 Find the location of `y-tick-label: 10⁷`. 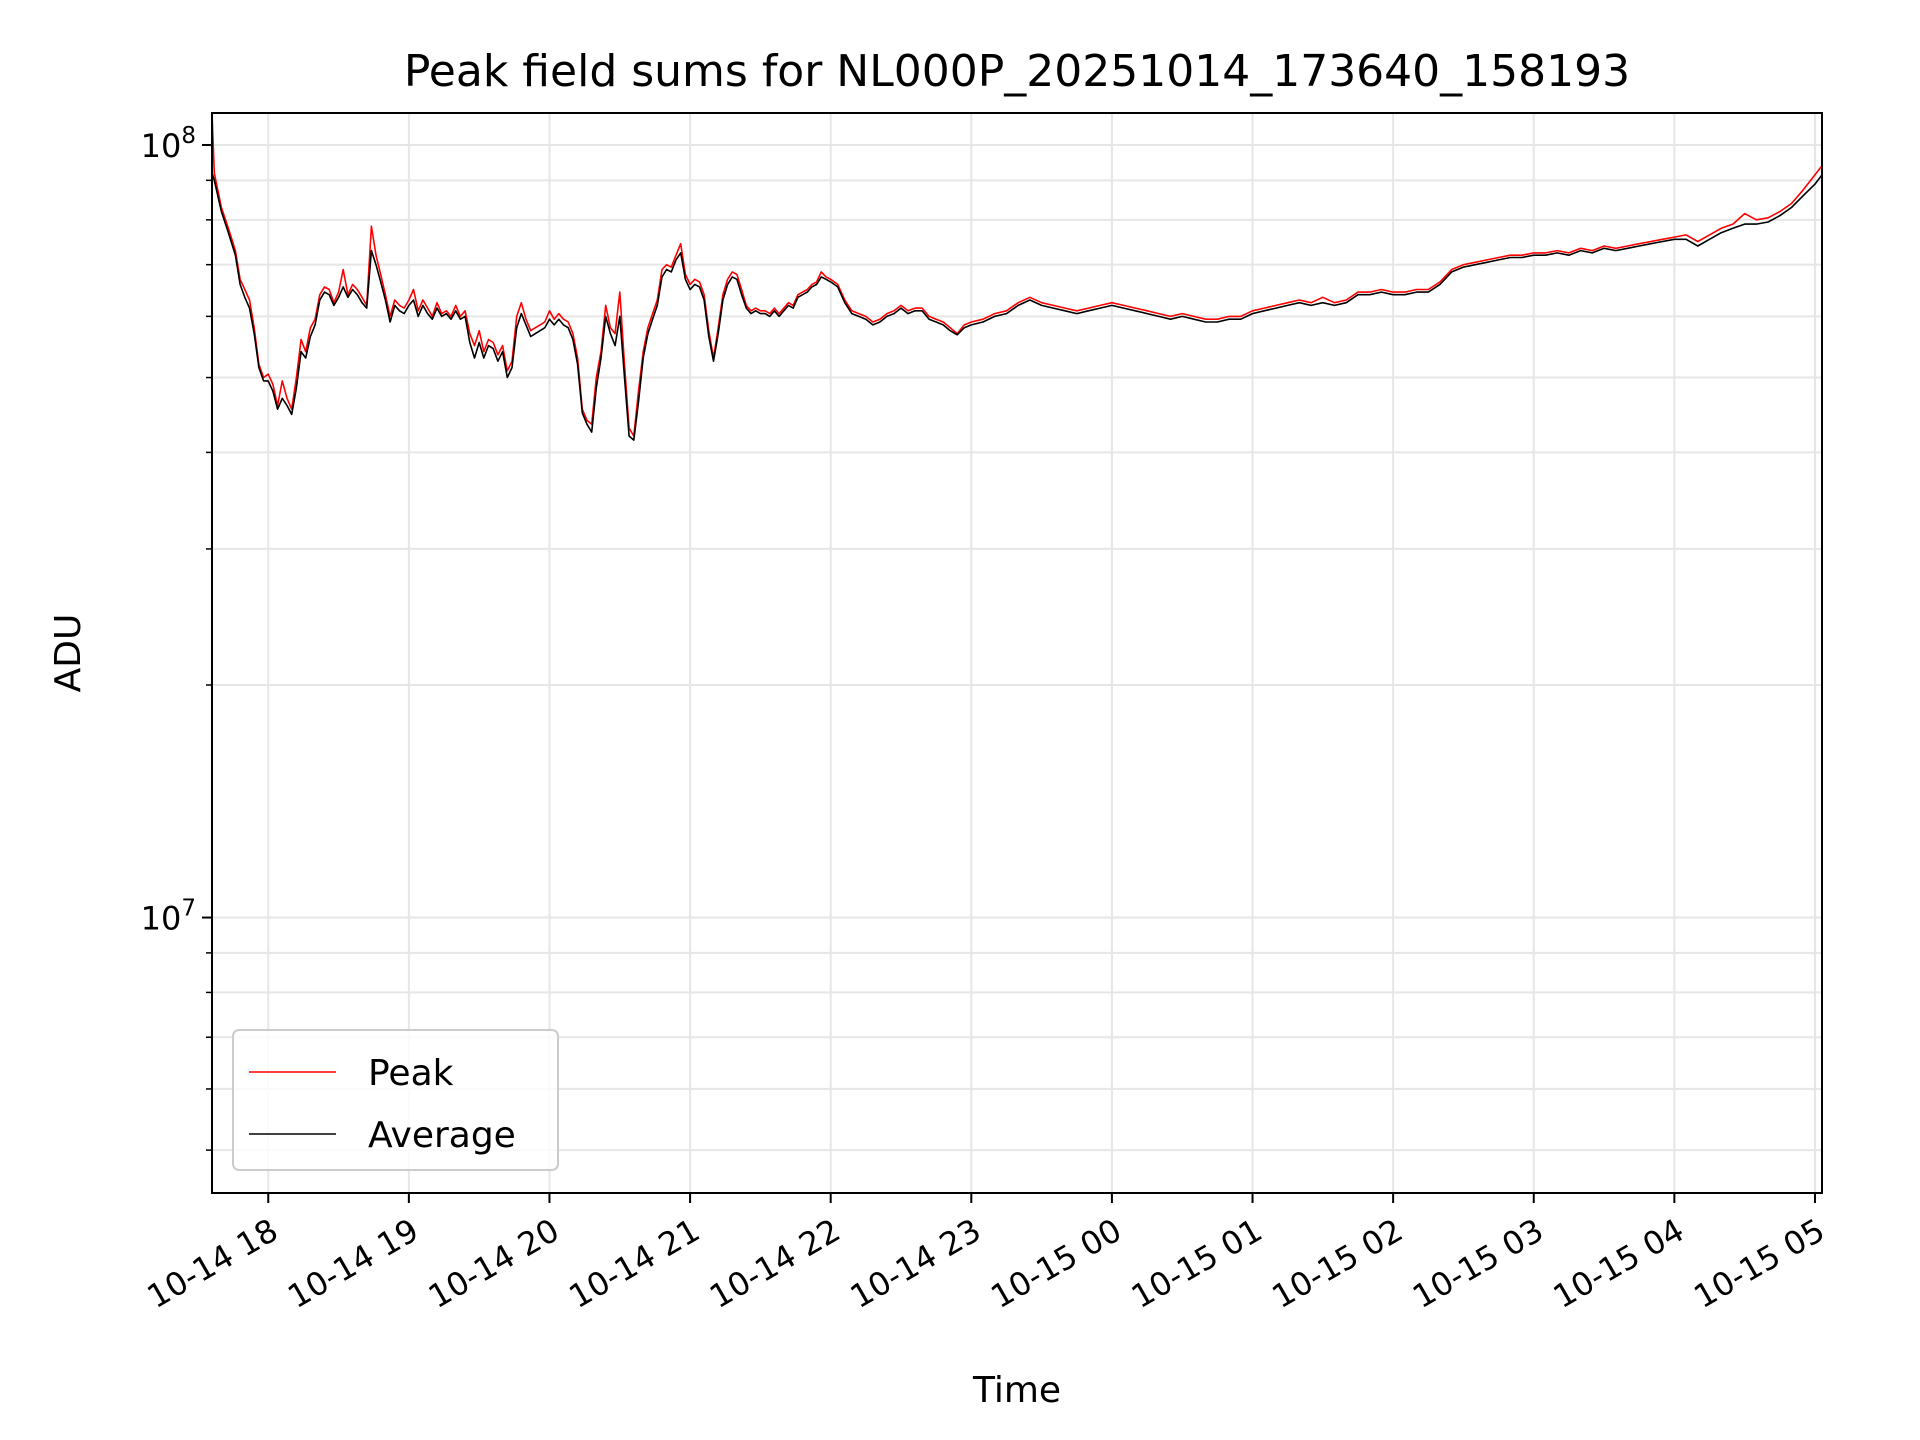

y-tick-label: 10⁷ is located at coordinates (168, 917).